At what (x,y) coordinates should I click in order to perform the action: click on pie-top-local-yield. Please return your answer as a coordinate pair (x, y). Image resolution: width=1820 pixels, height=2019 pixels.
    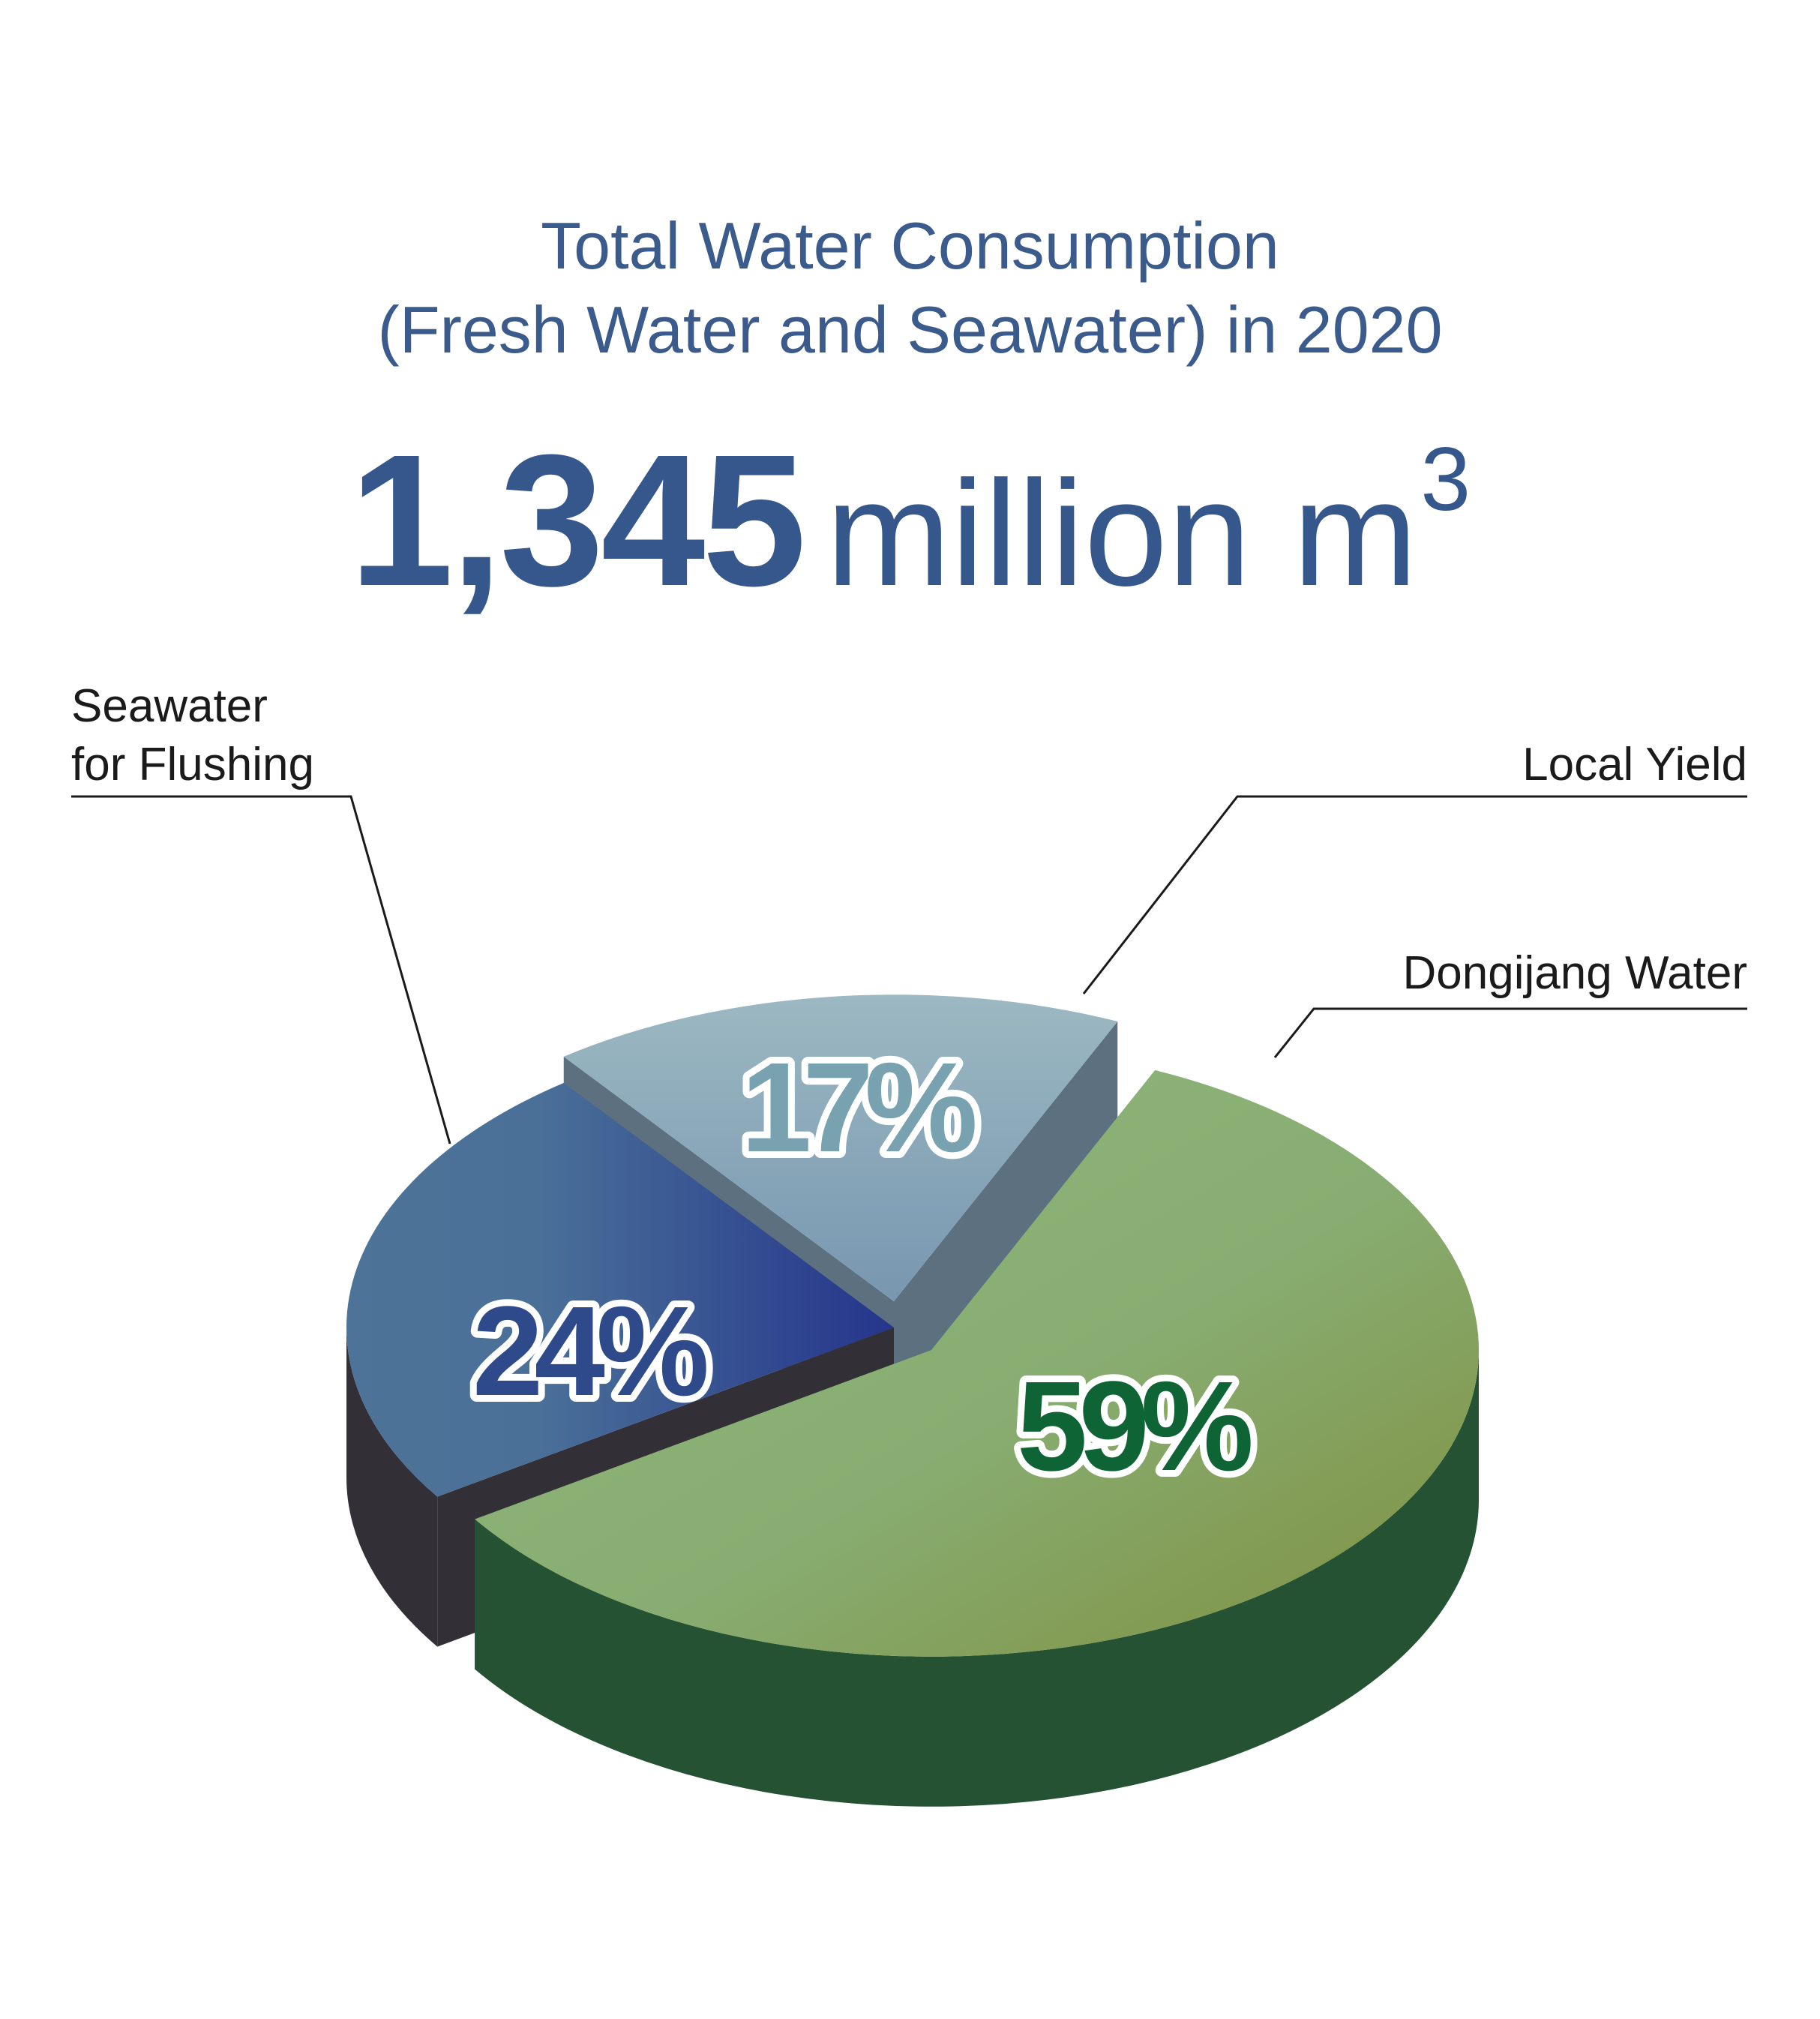
    Looking at the image, I should click on (840, 1147).